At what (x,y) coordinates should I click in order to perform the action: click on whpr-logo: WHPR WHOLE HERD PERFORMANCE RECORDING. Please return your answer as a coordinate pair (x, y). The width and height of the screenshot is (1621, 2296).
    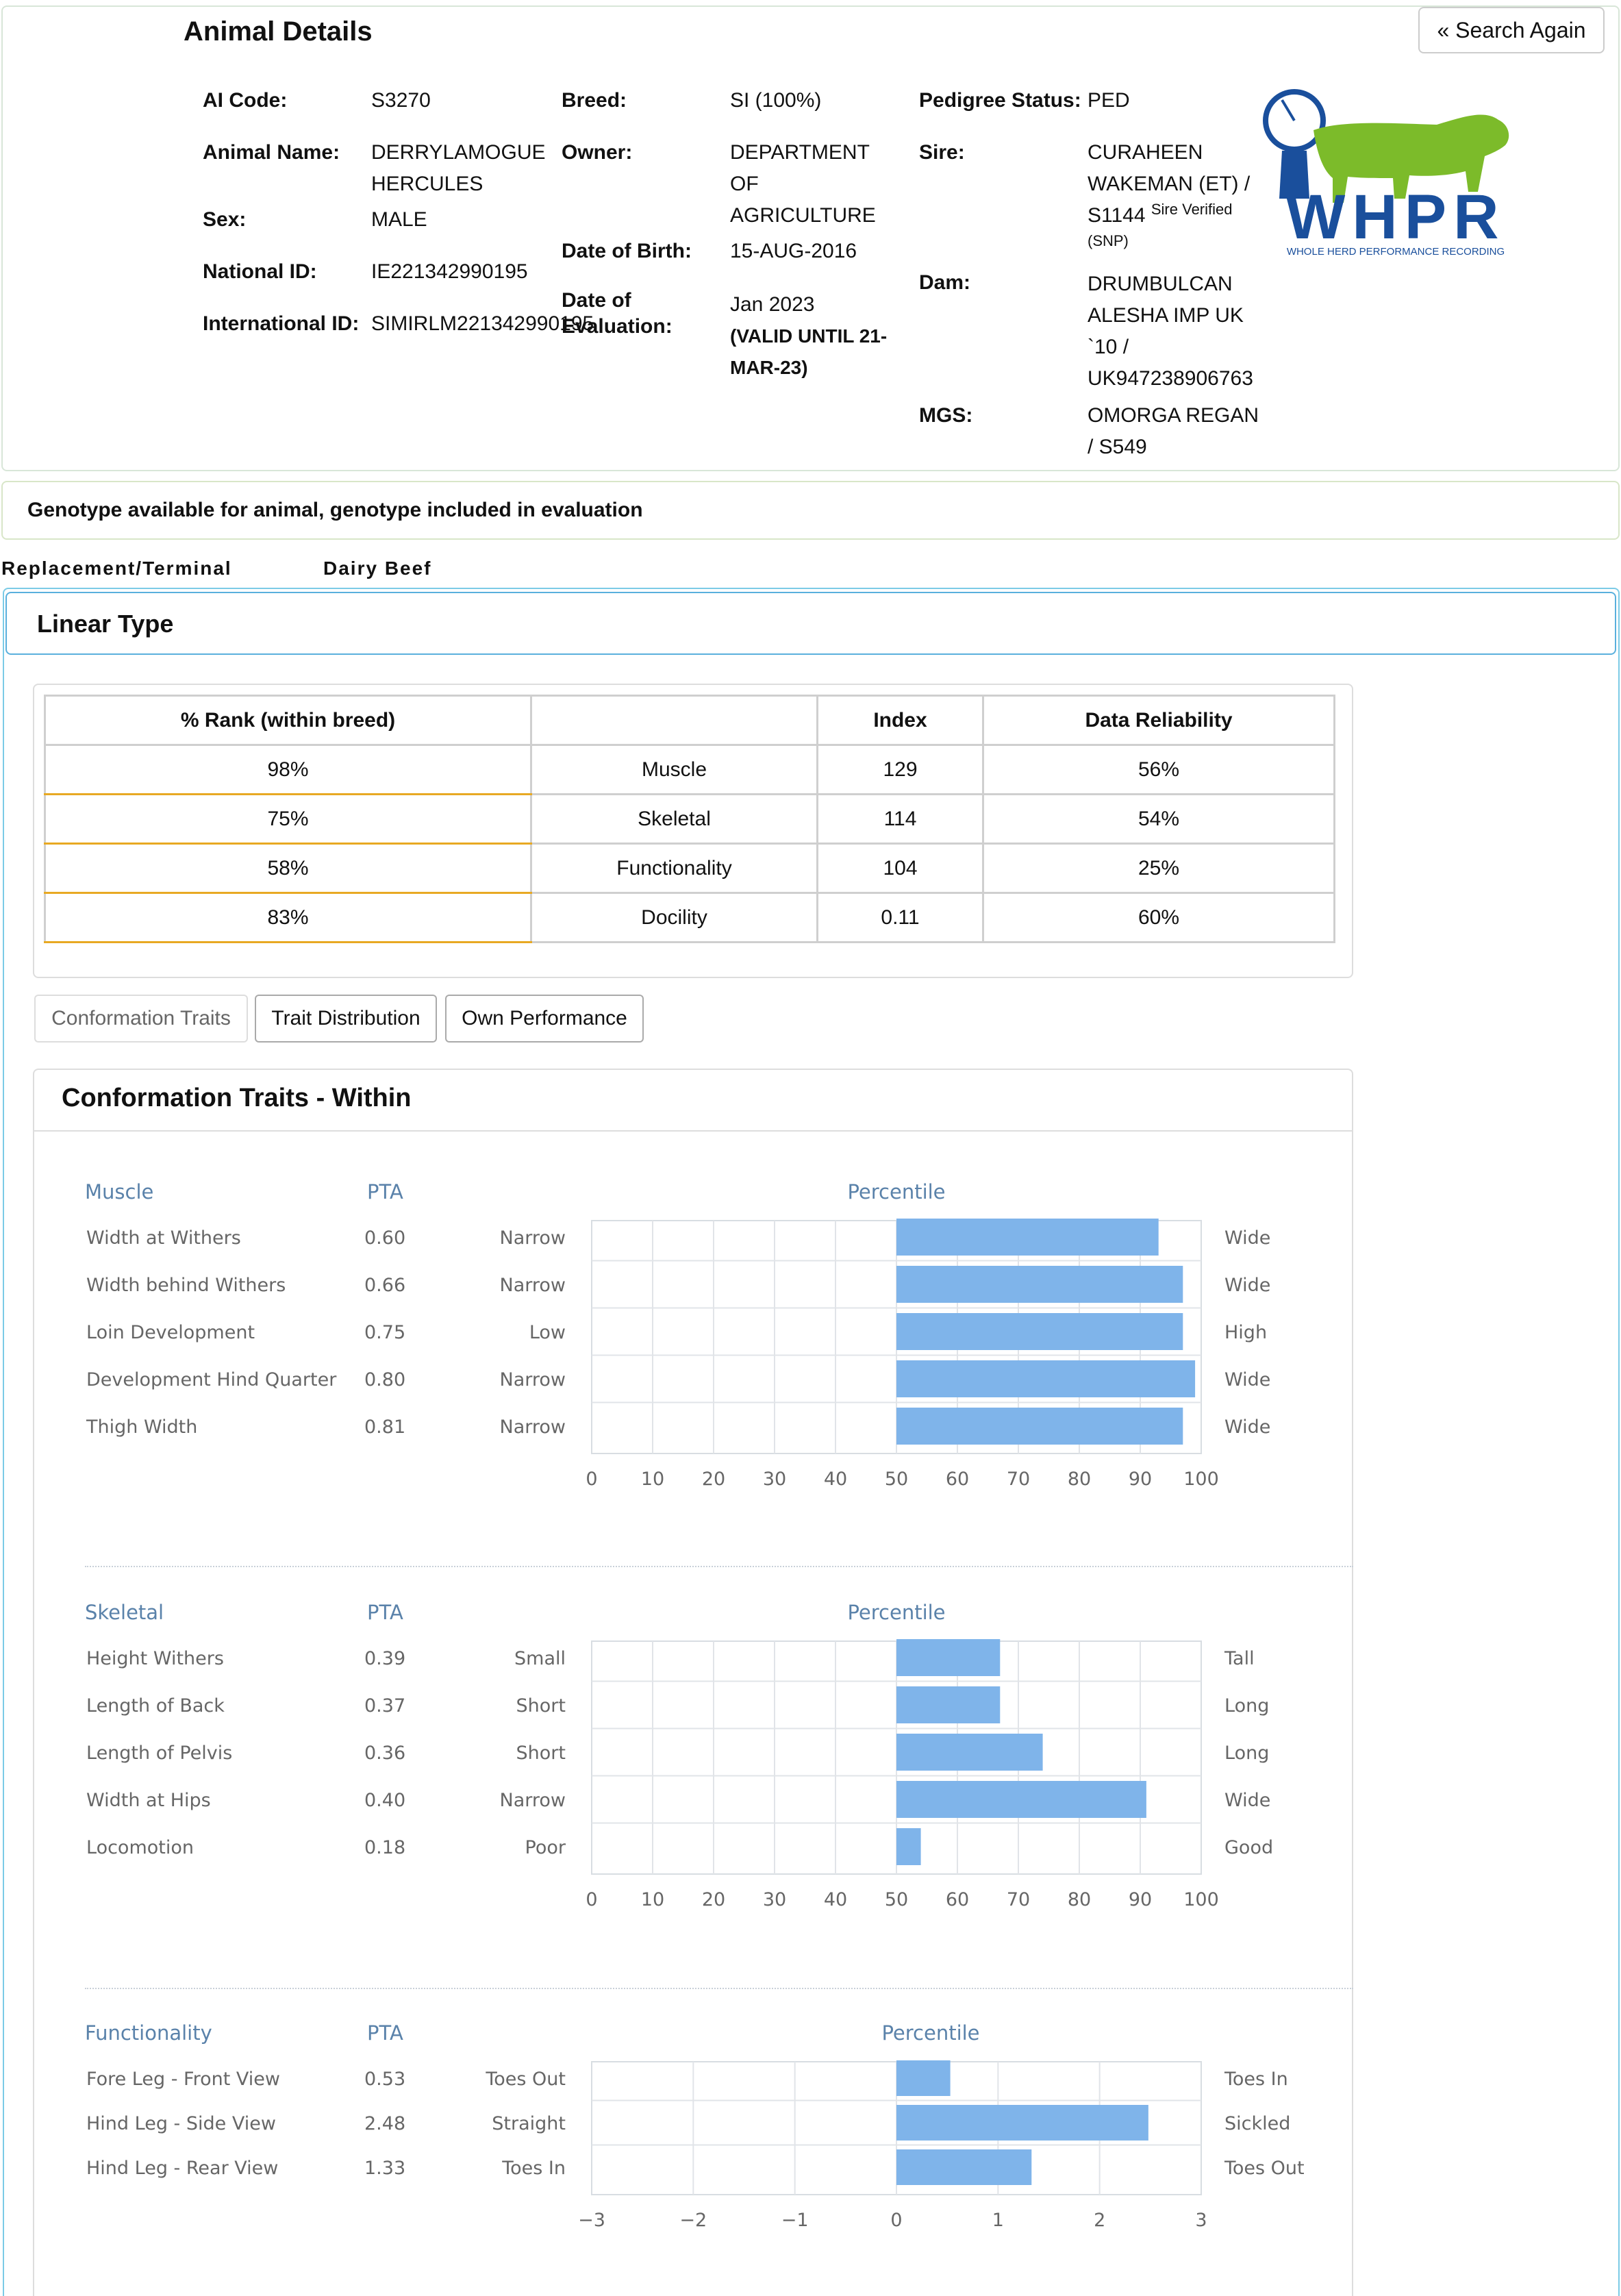
    Looking at the image, I should click on (1386, 173).